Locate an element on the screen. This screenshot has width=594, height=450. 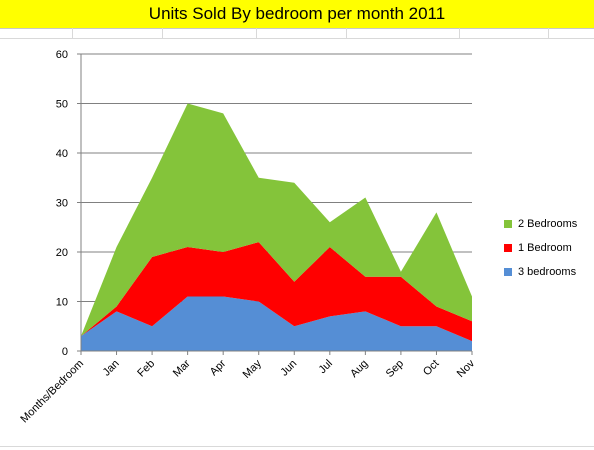
x-tick-label: Jun is located at coordinates (288, 368).